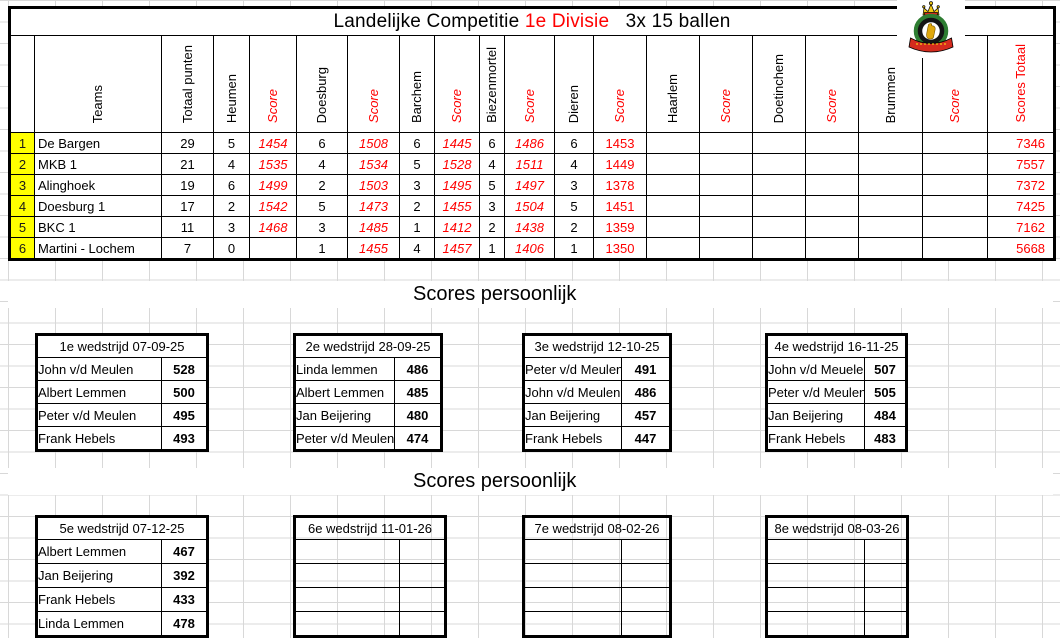  I want to click on player-name-cell: Peter v/d Meulen, so click(344, 438).